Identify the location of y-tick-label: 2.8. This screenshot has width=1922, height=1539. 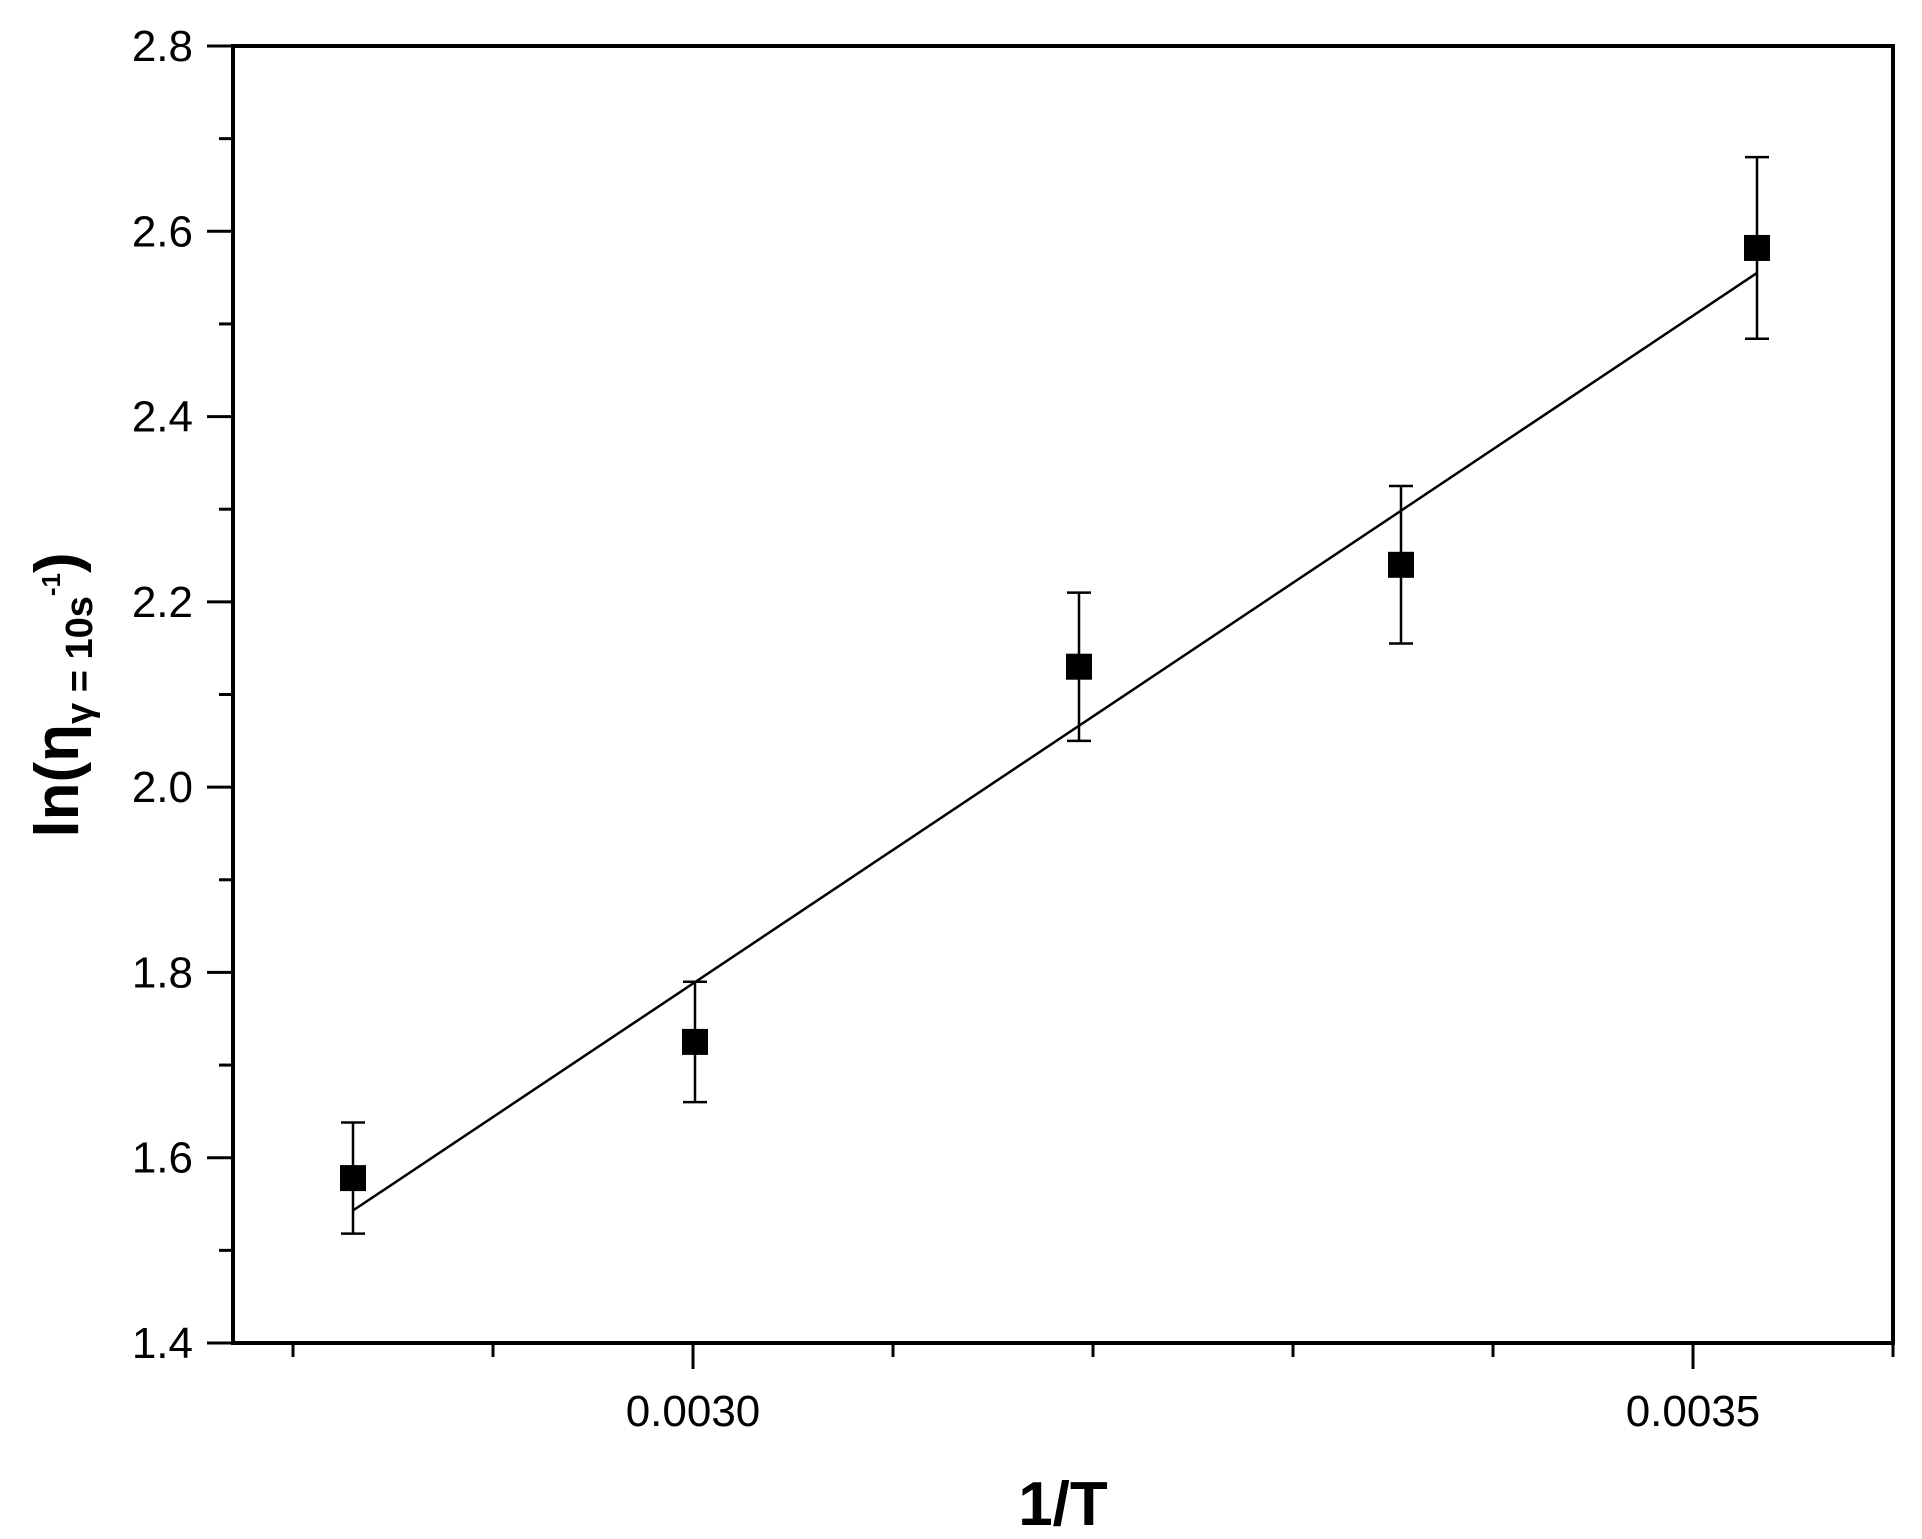
(162, 46).